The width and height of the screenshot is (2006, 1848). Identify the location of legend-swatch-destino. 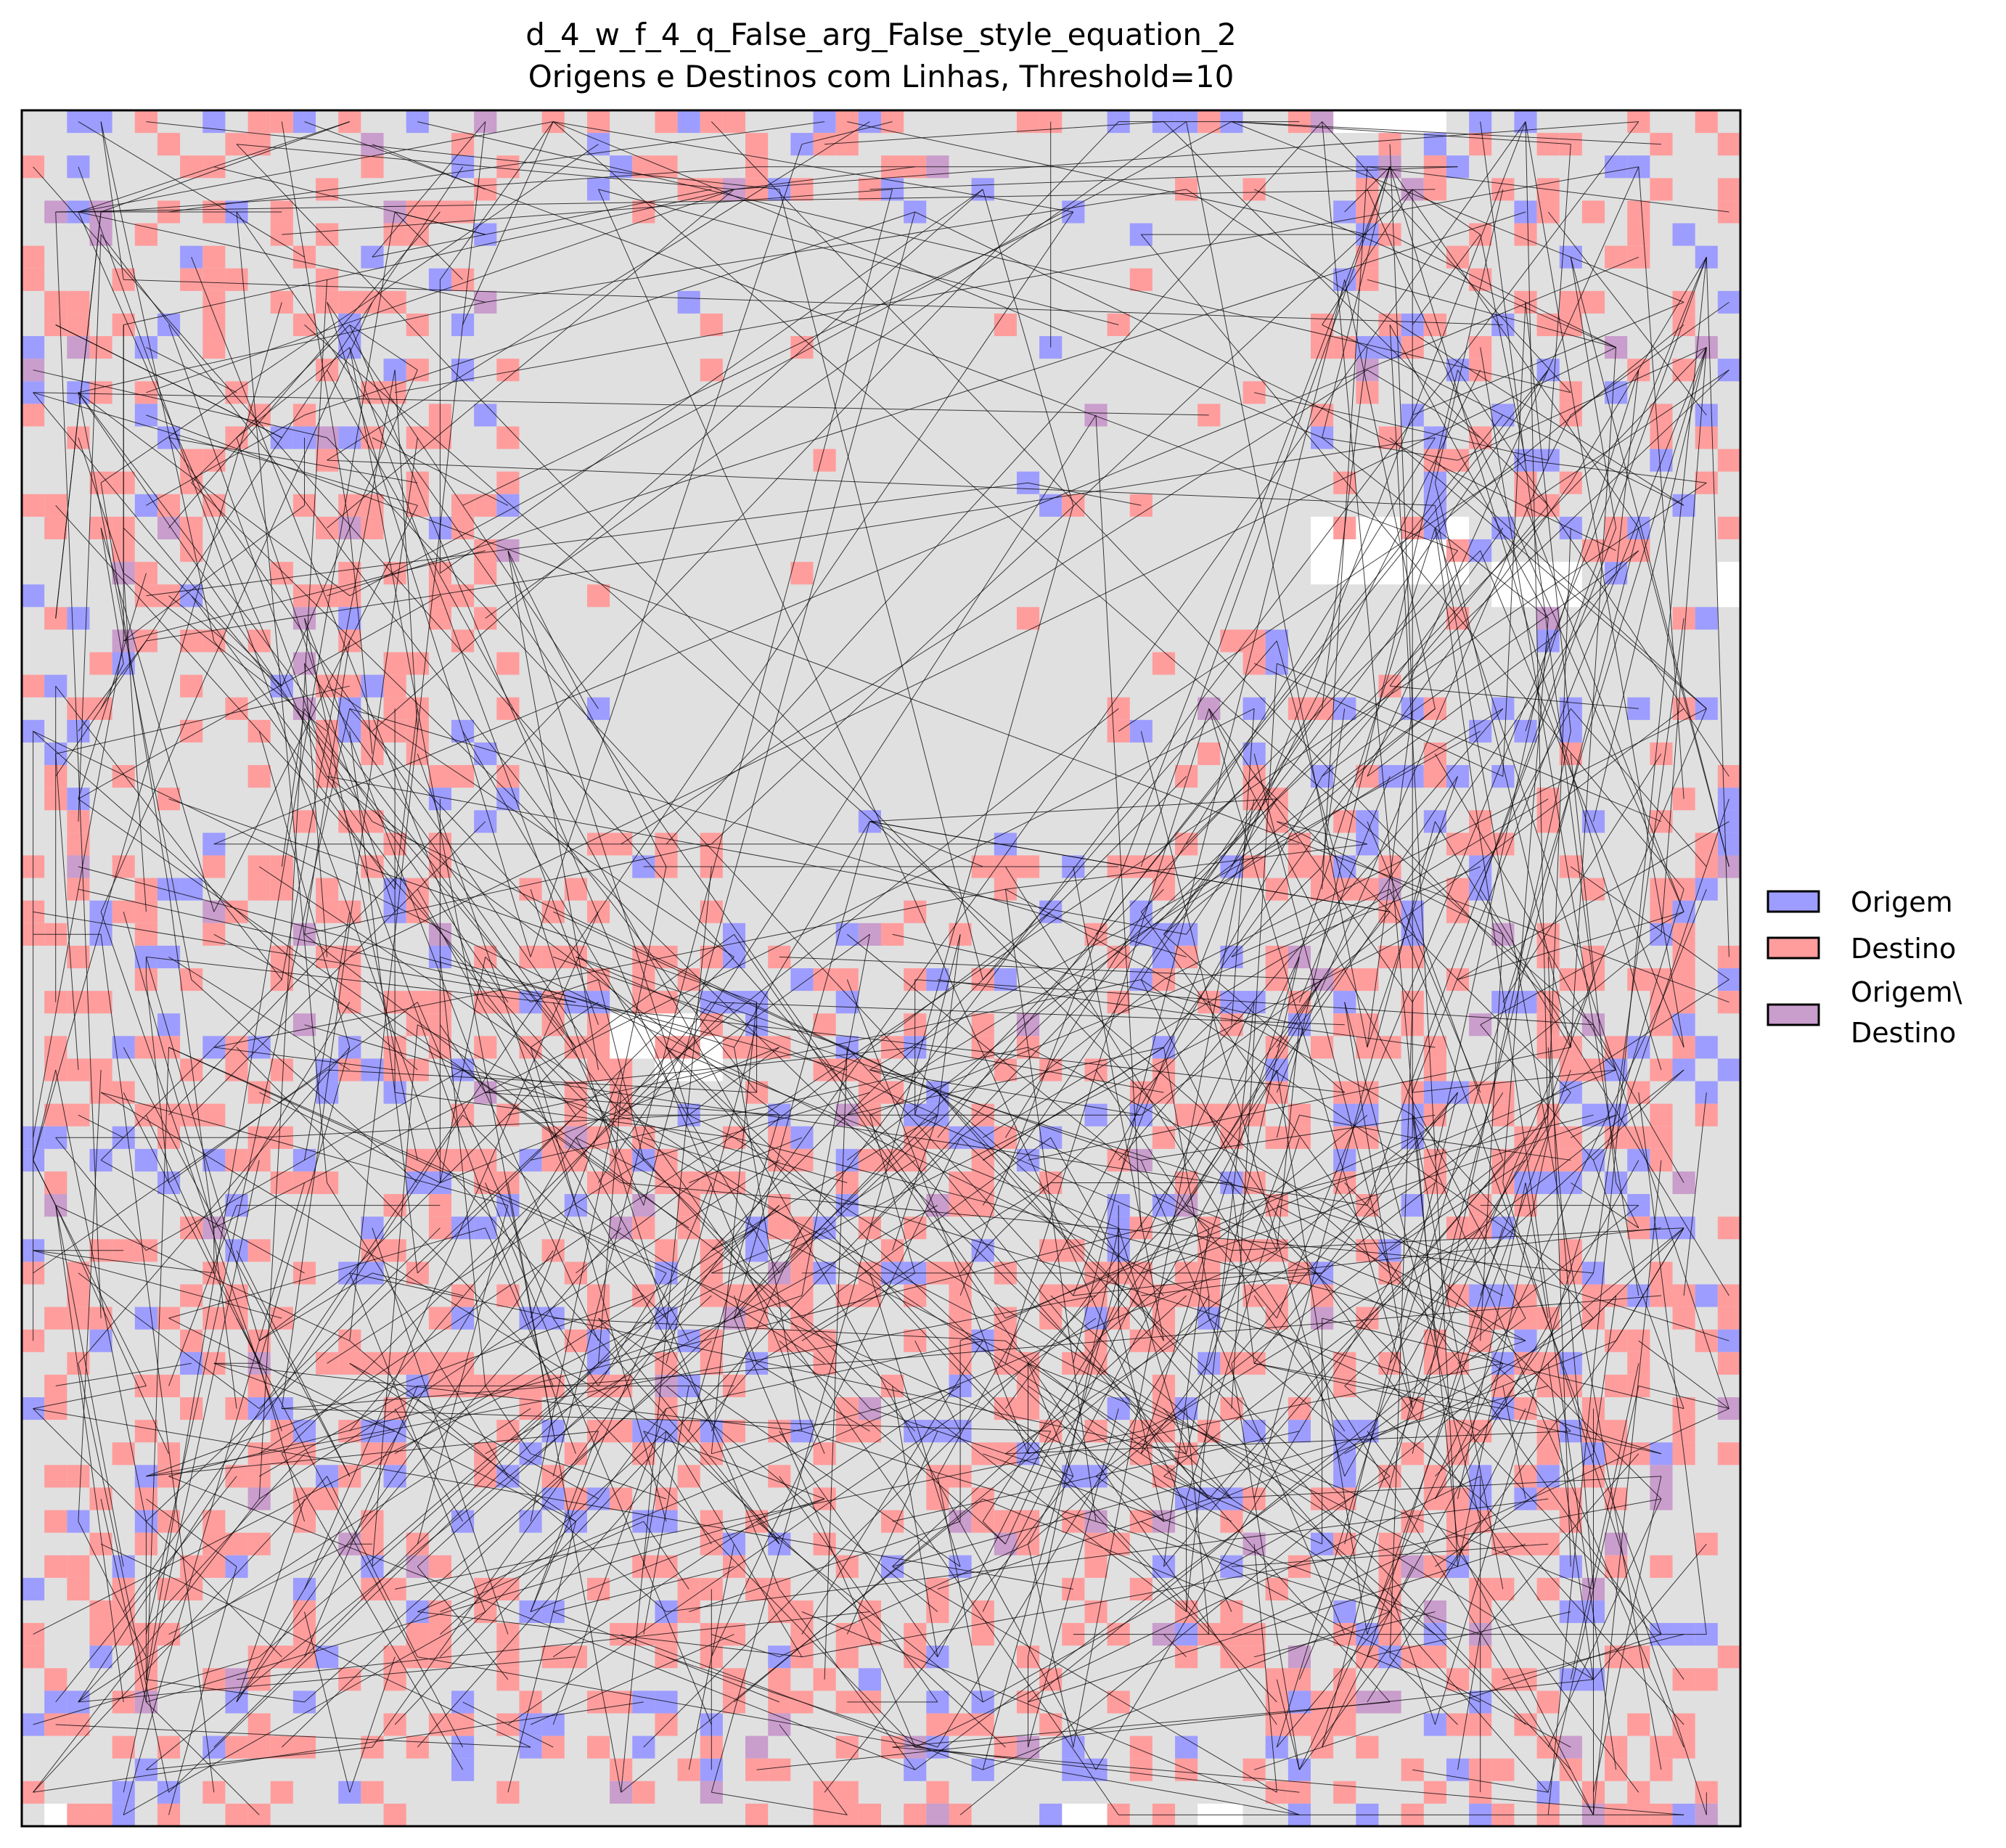
(1793, 948).